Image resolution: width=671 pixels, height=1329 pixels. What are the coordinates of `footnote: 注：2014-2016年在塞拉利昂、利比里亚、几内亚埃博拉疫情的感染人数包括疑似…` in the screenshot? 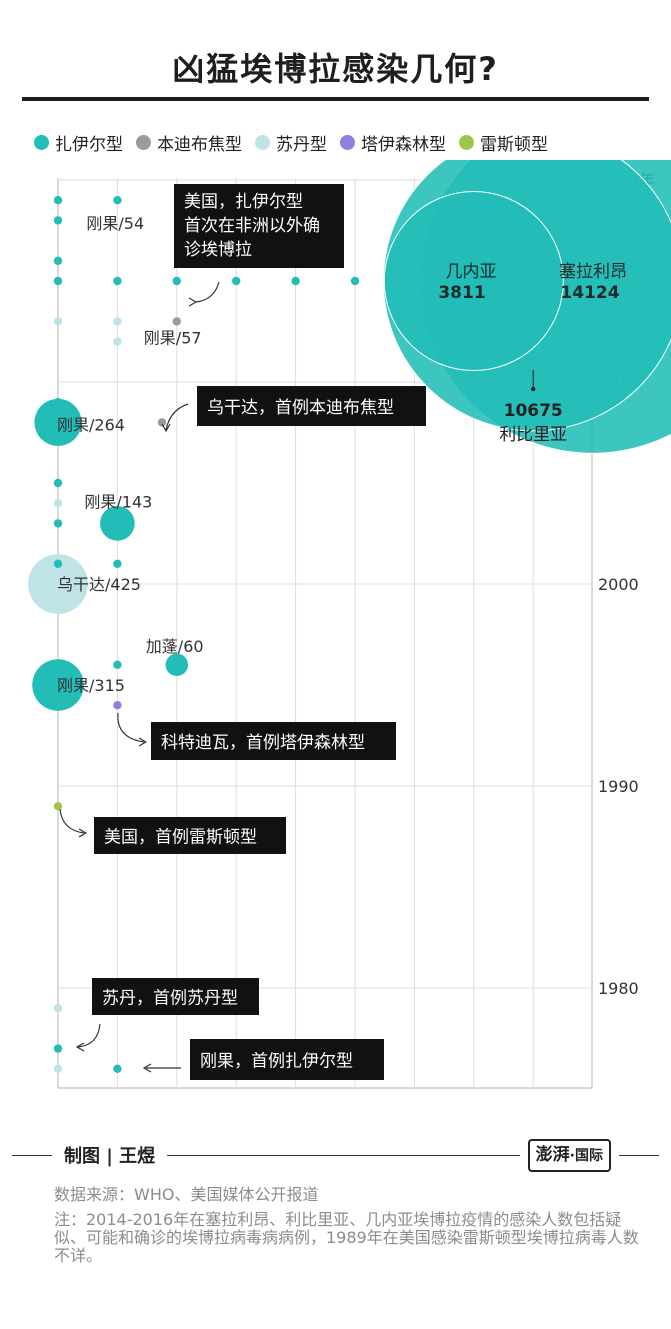 It's located at (346, 1237).